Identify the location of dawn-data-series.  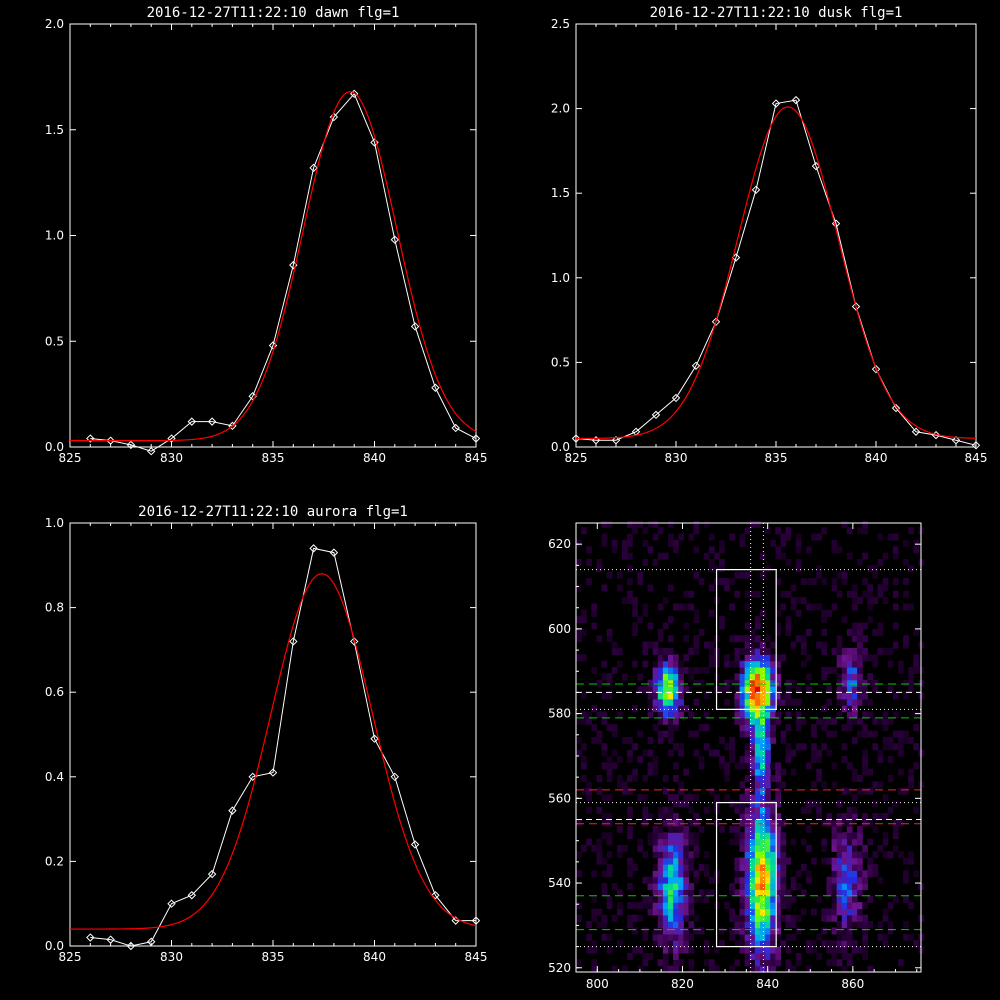
(283, 272).